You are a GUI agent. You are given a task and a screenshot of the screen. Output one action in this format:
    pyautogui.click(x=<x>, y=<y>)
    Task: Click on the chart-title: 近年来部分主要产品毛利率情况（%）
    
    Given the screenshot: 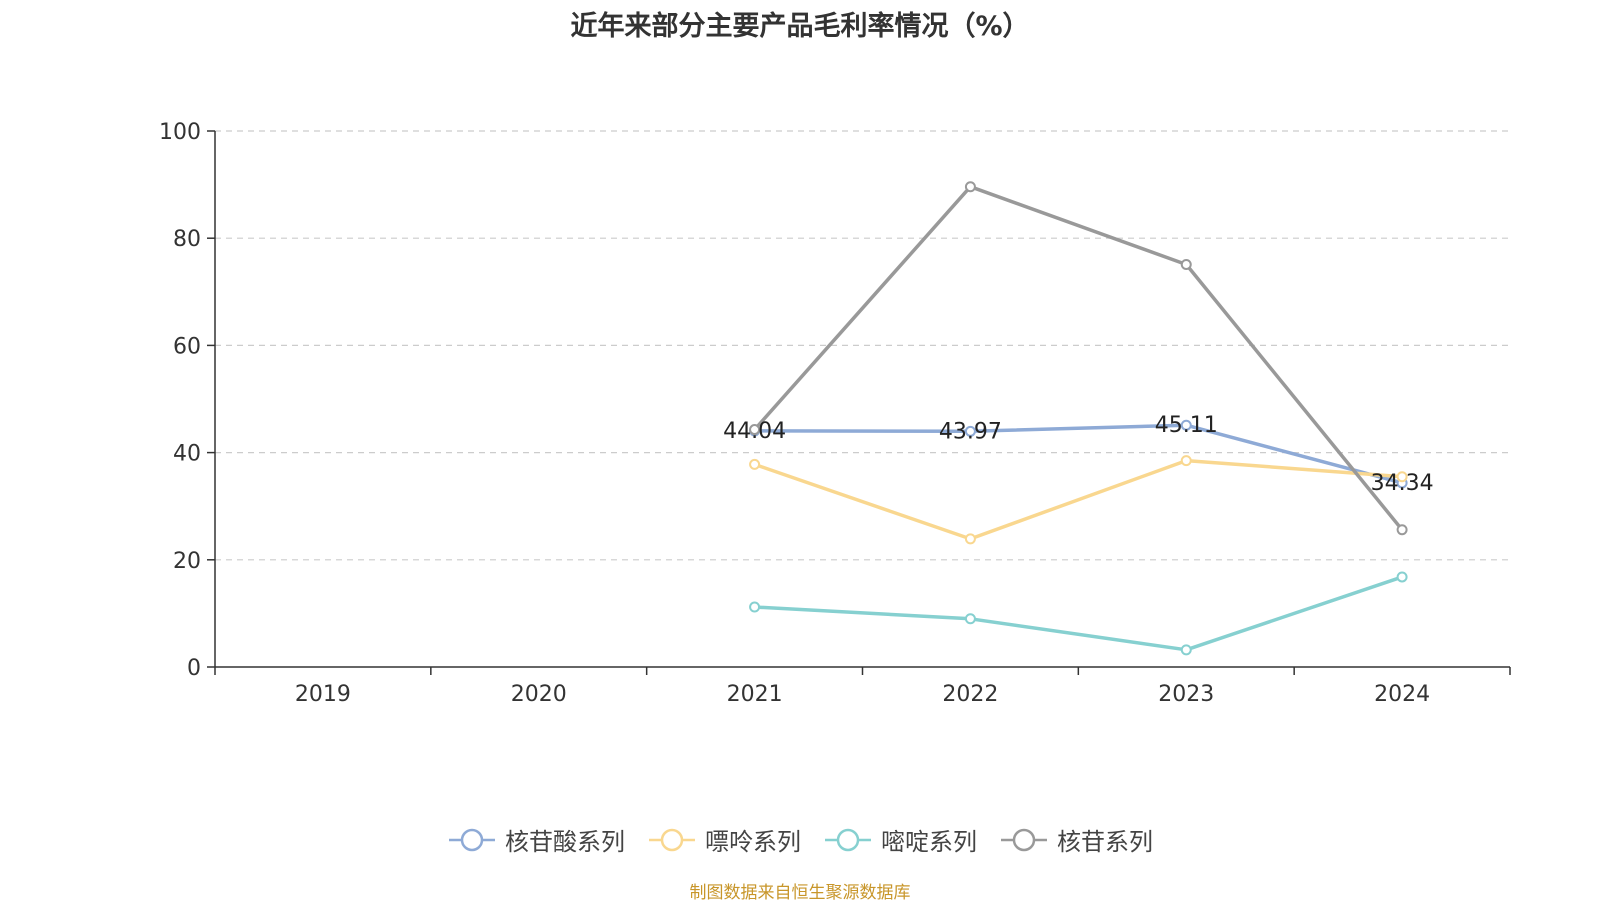 What is the action you would take?
    pyautogui.click(x=800, y=26)
    